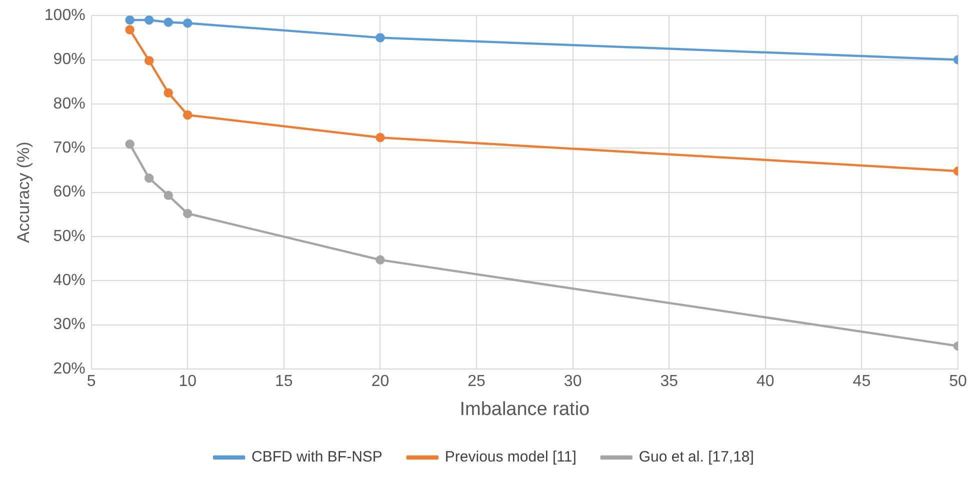 This screenshot has height=480, width=970. I want to click on x-tick-label: 45, so click(861, 381).